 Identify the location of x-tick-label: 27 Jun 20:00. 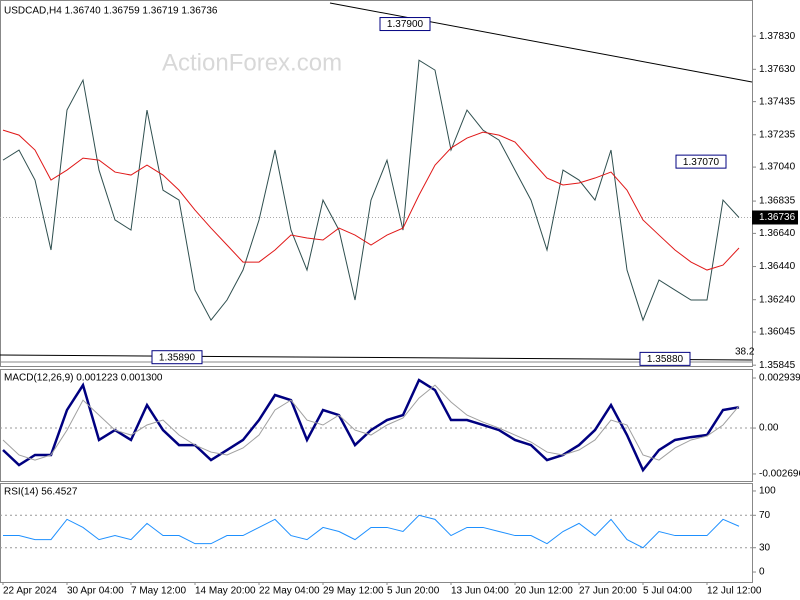
(608, 591).